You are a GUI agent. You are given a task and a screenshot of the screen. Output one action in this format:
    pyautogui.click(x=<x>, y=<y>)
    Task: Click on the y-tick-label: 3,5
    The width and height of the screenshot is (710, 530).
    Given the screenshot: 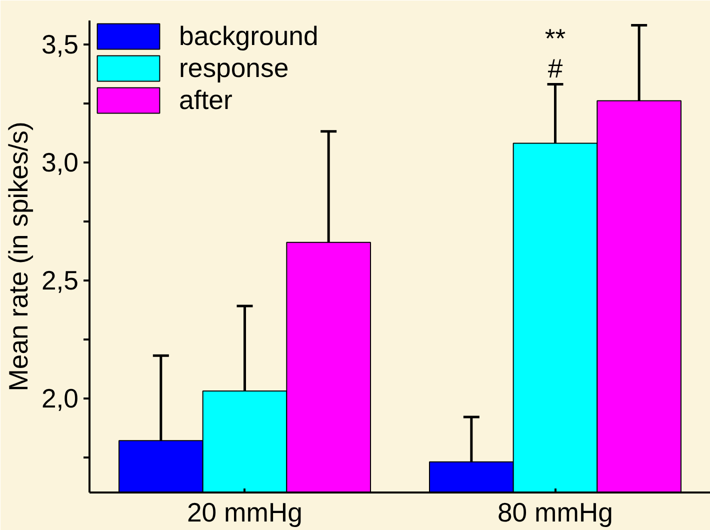 What is the action you would take?
    pyautogui.click(x=60, y=45)
    